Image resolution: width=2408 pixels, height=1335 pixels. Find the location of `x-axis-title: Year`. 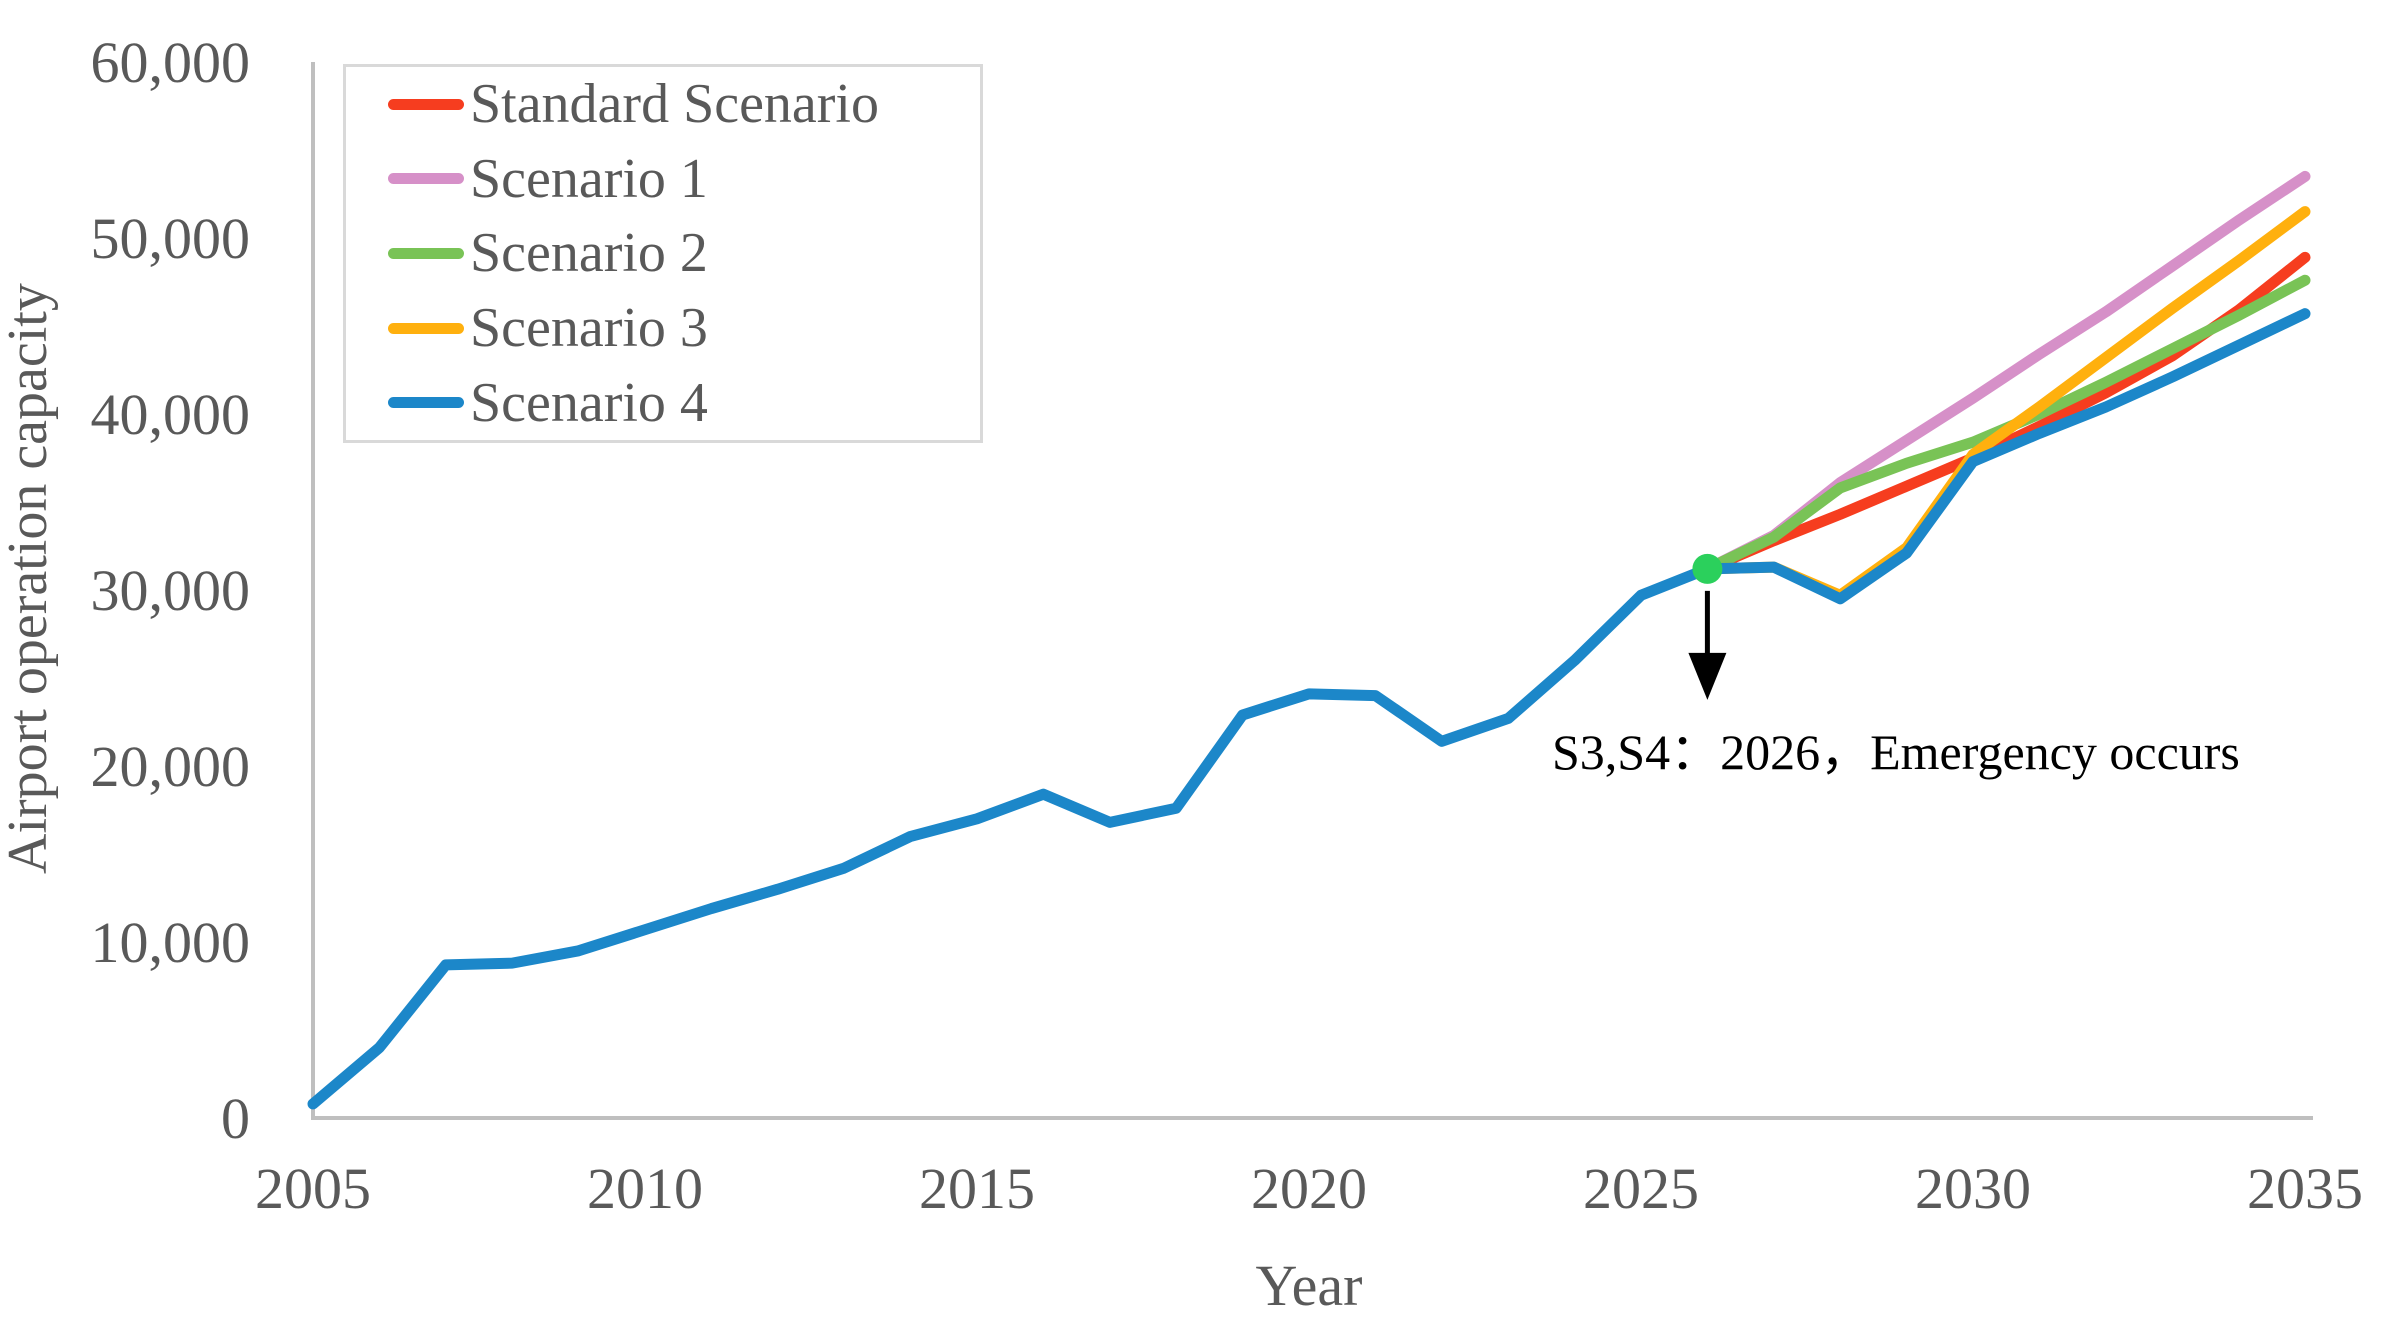

x-axis-title: Year is located at coordinates (1309, 1285).